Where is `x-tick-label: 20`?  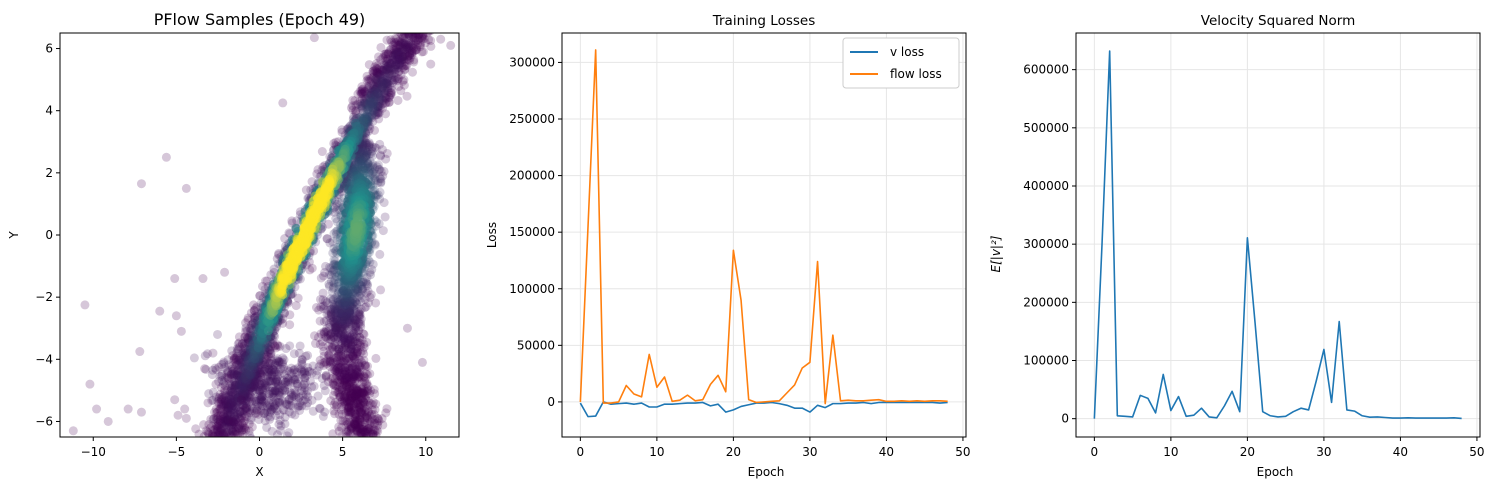 x-tick-label: 20 is located at coordinates (733, 452).